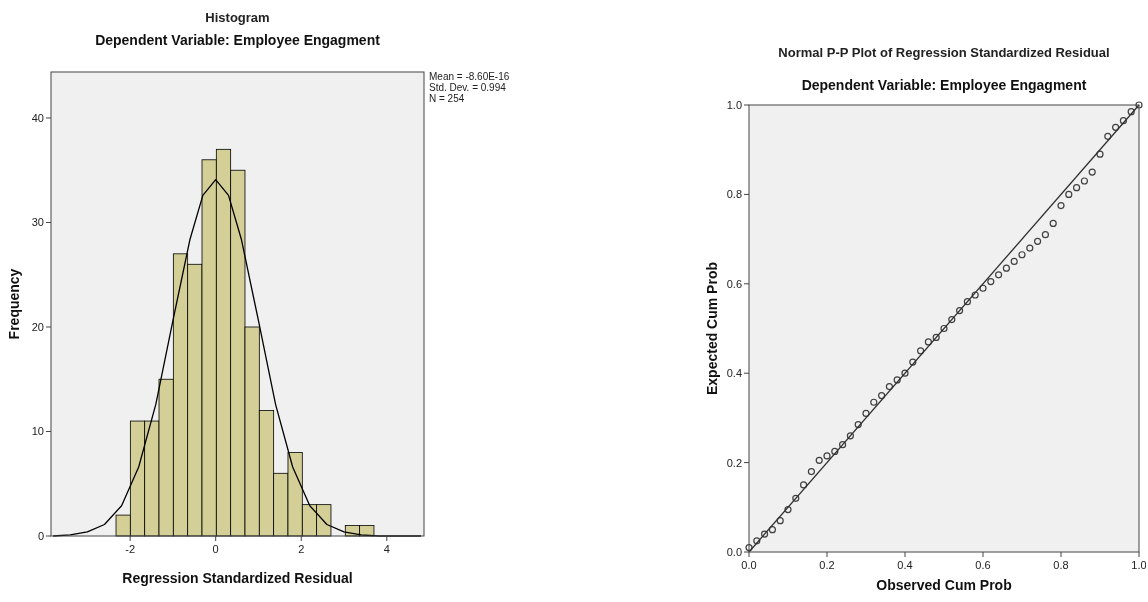 The height and width of the screenshot is (602, 1148). I want to click on text: Std. Dev. = 0.994, so click(468, 87).